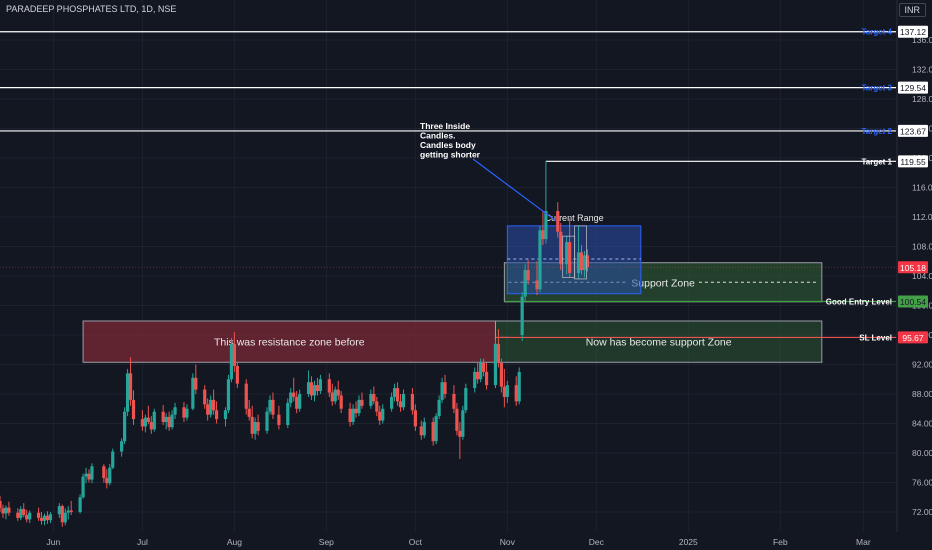 The image size is (932, 550). What do you see at coordinates (875, 337) in the screenshot?
I see `level-label: SL Level` at bounding box center [875, 337].